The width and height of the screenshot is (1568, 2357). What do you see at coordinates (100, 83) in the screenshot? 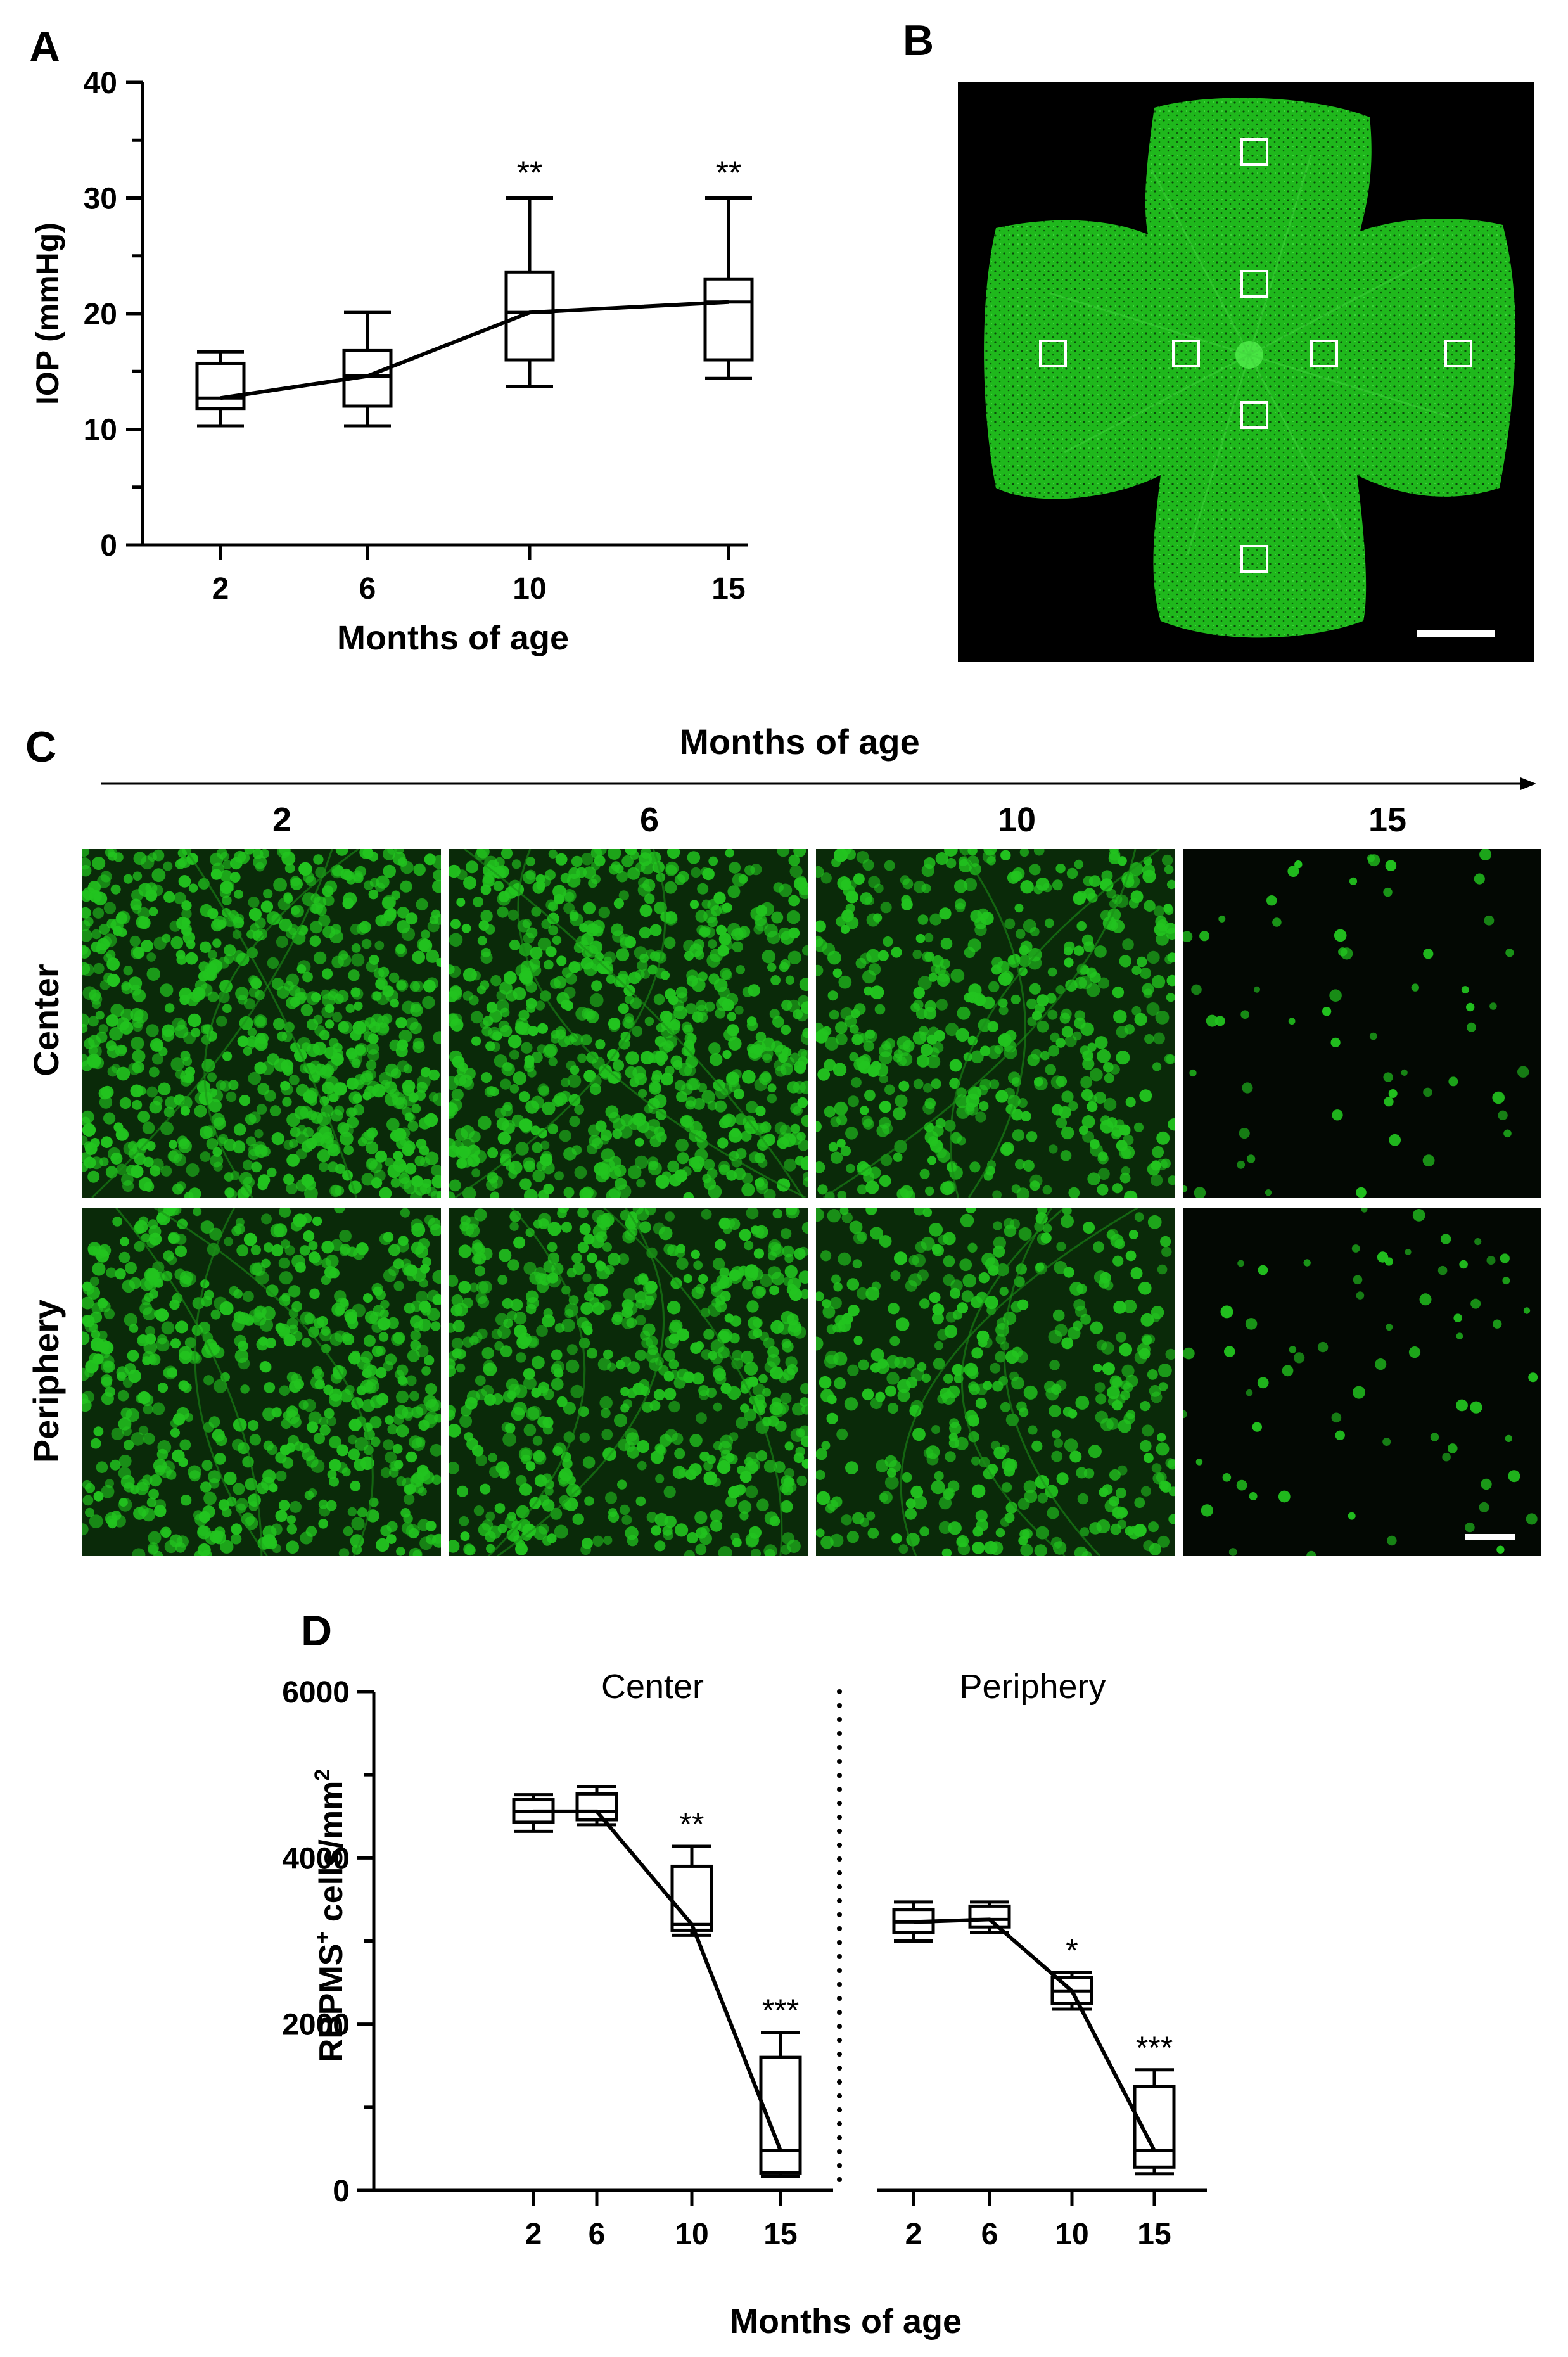
I see `y-tick-label: 40` at bounding box center [100, 83].